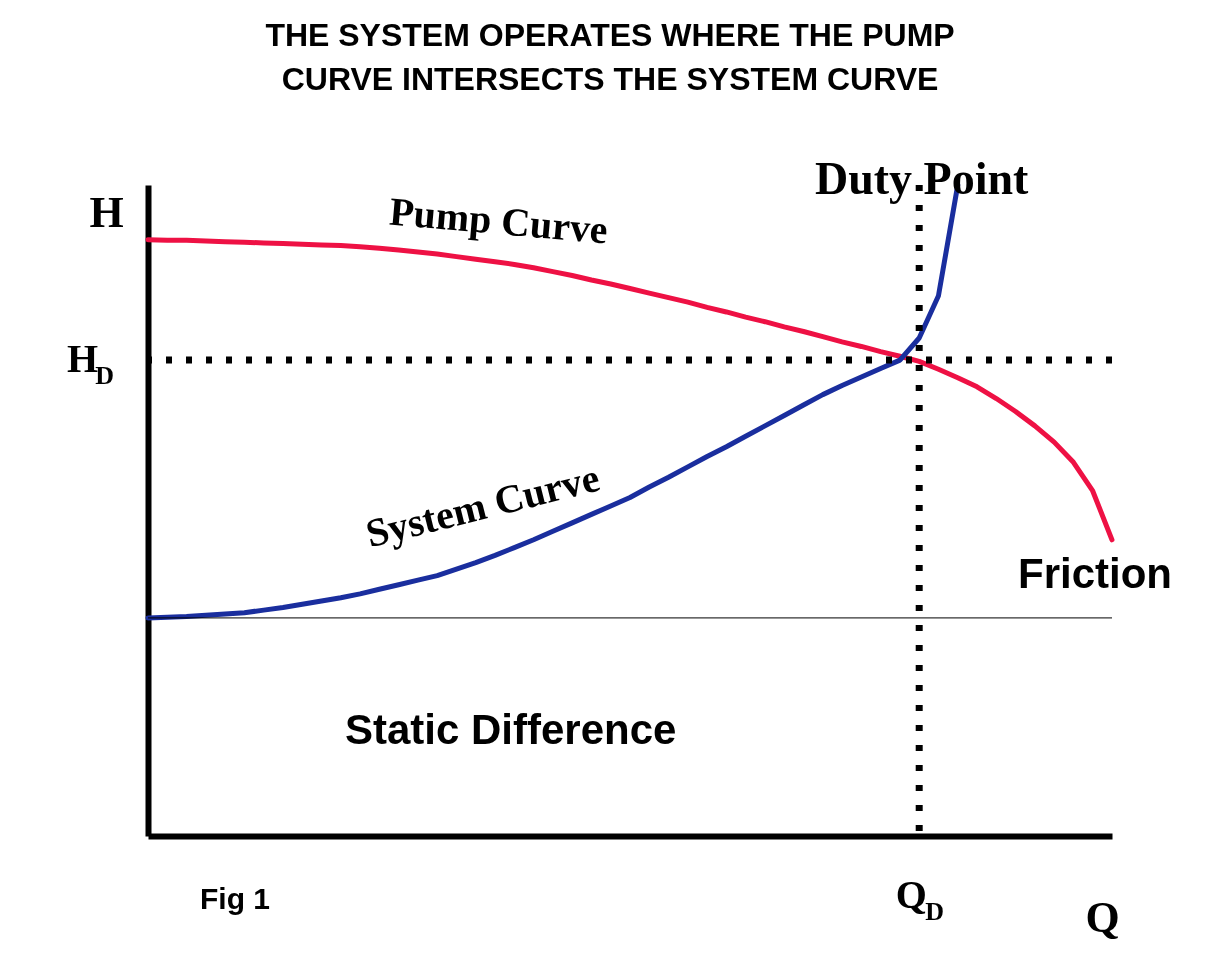  Describe the element at coordinates (511, 729) in the screenshot. I see `annotation: Static Difference` at that location.